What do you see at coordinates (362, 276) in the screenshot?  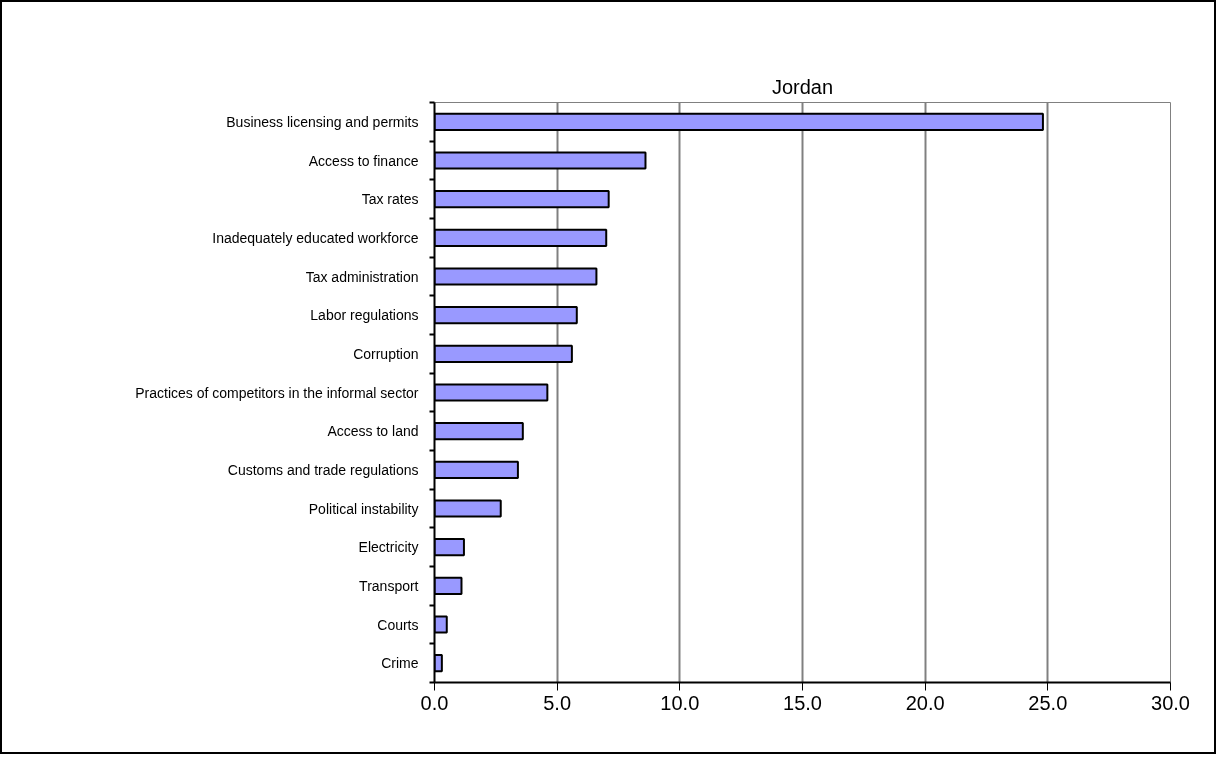 I see `y-tick-label: Tax administration` at bounding box center [362, 276].